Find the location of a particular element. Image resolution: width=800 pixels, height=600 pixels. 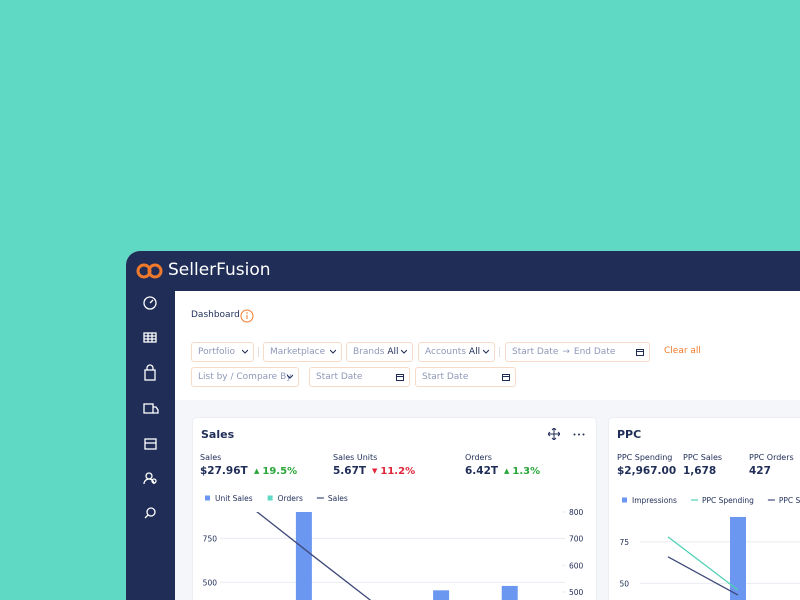

move-icon is located at coordinates (554, 434).